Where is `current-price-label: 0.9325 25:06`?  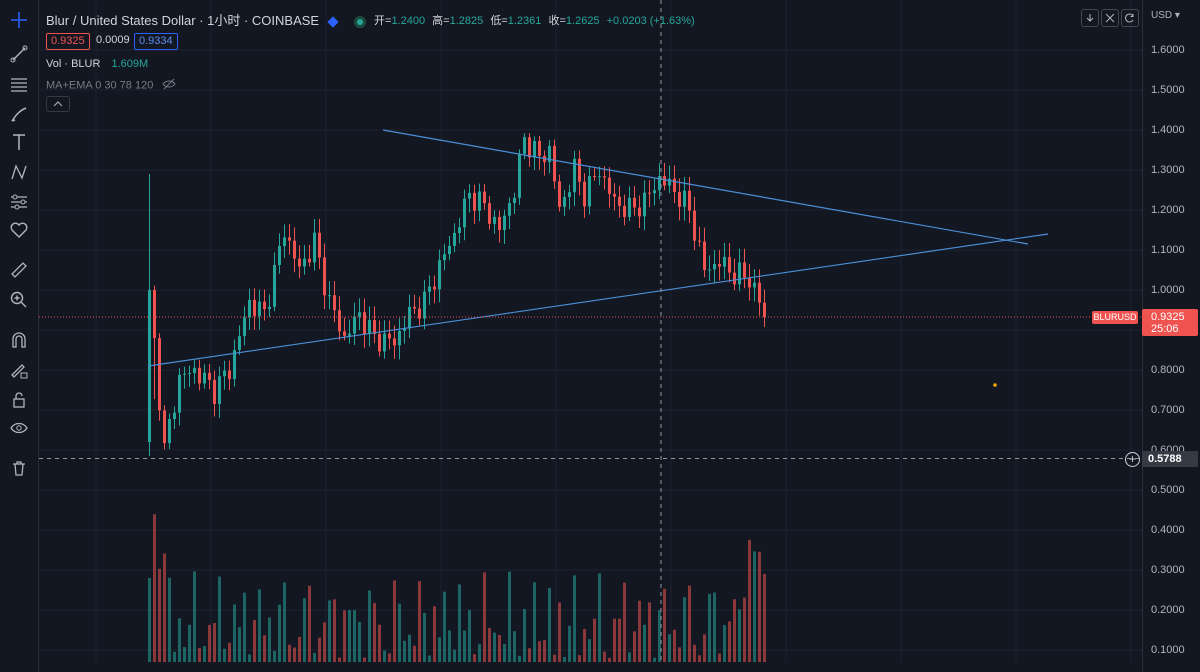 current-price-label: 0.9325 25:06 is located at coordinates (1170, 322).